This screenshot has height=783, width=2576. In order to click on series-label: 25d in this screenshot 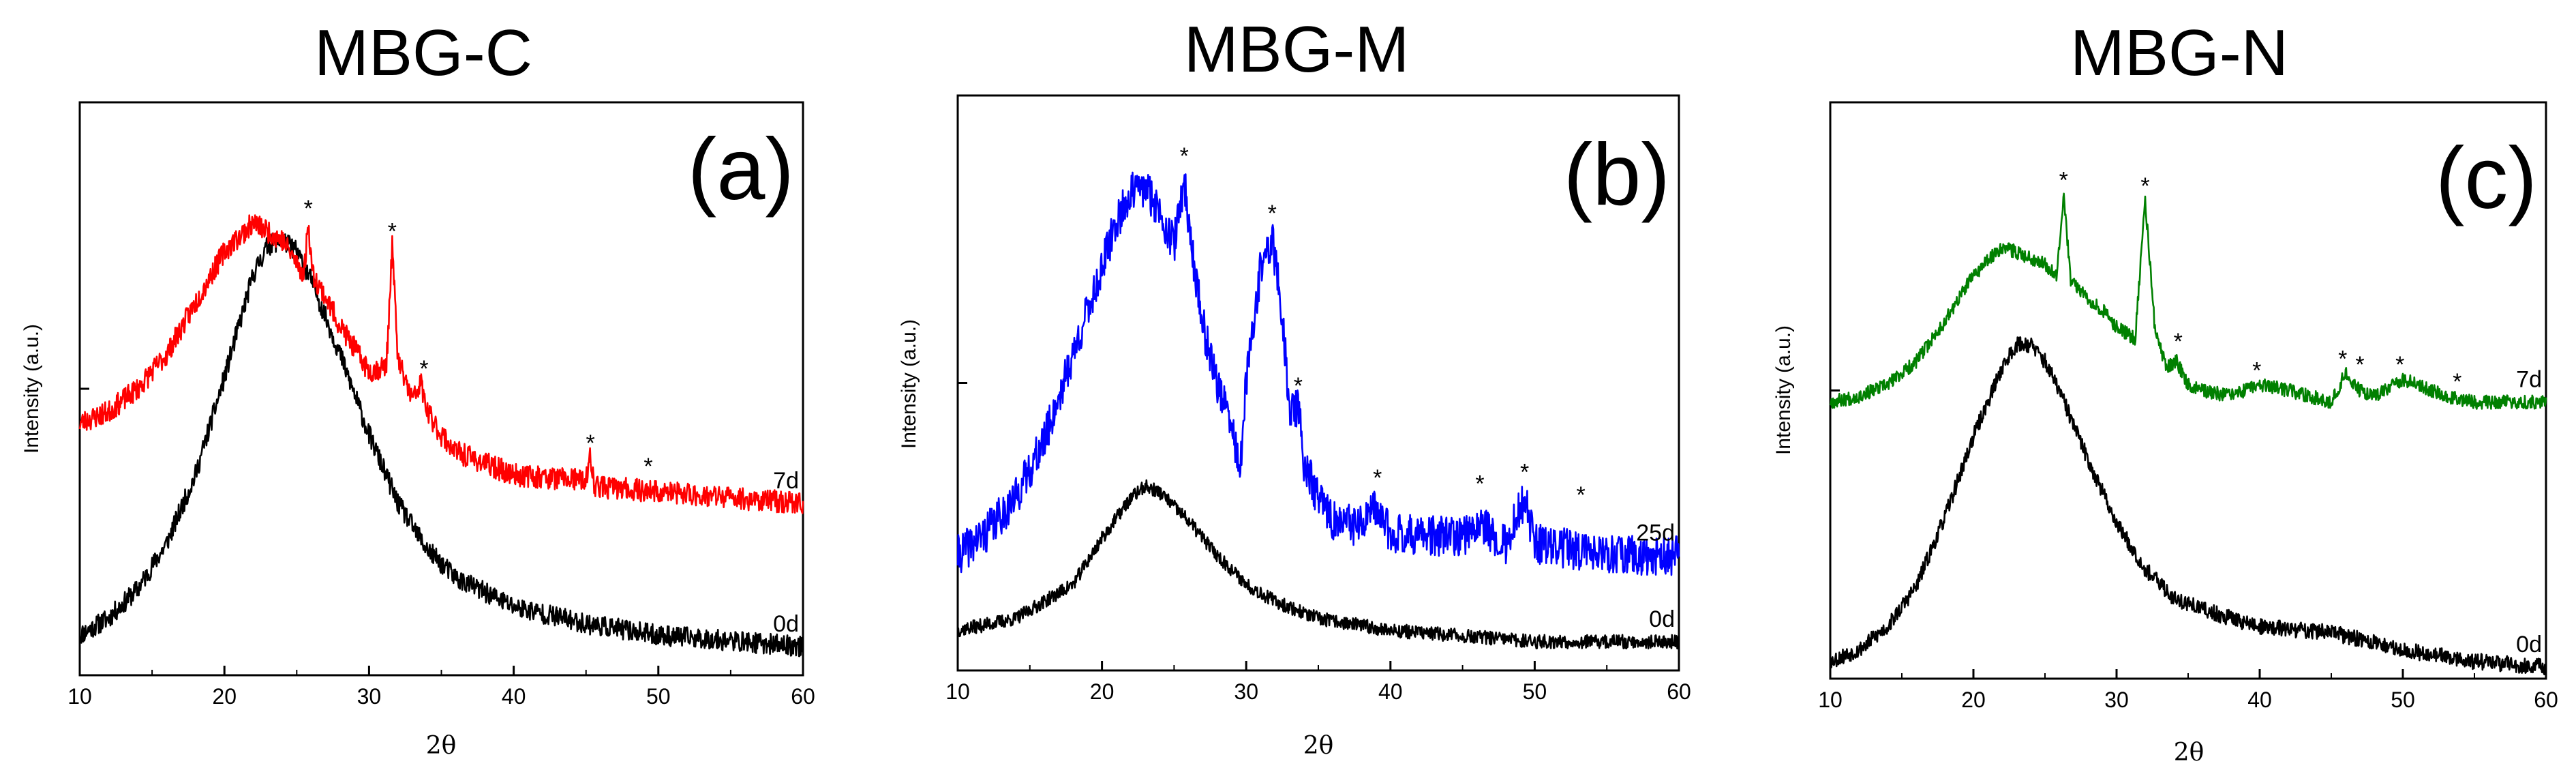, I will do `click(1656, 533)`.